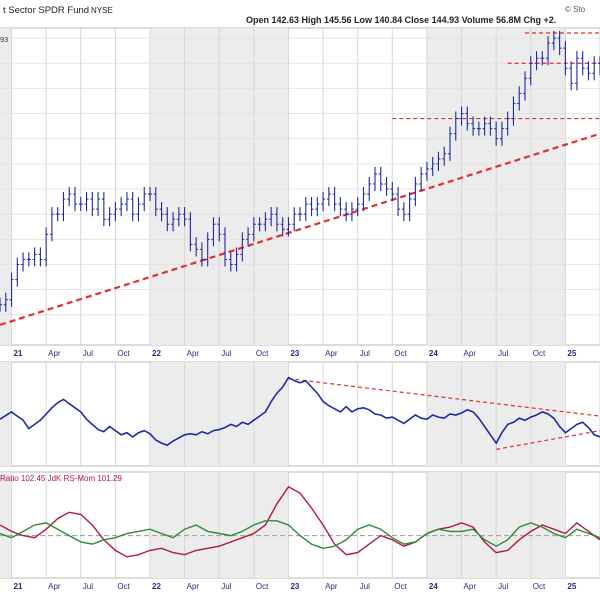  I want to click on exchange-label: NYSE, so click(102, 10).